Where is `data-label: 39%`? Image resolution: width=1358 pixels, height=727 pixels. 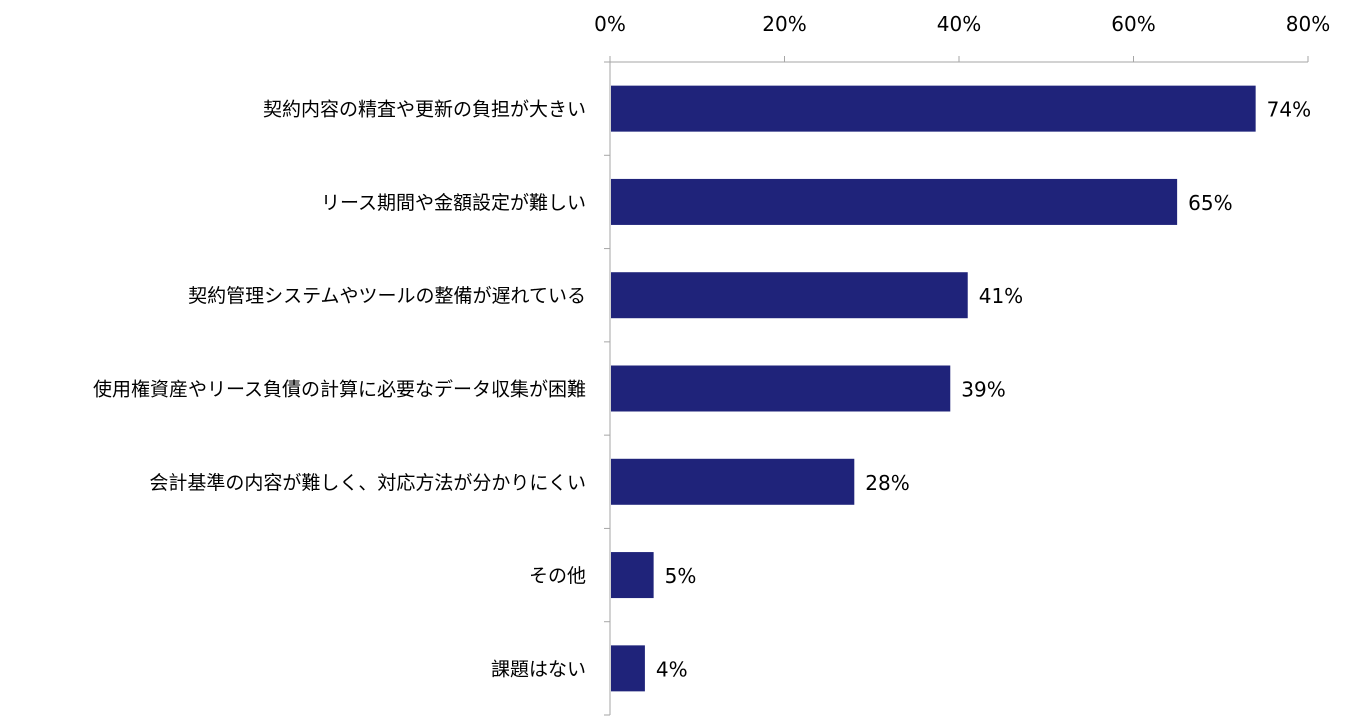 data-label: 39% is located at coordinates (983, 390).